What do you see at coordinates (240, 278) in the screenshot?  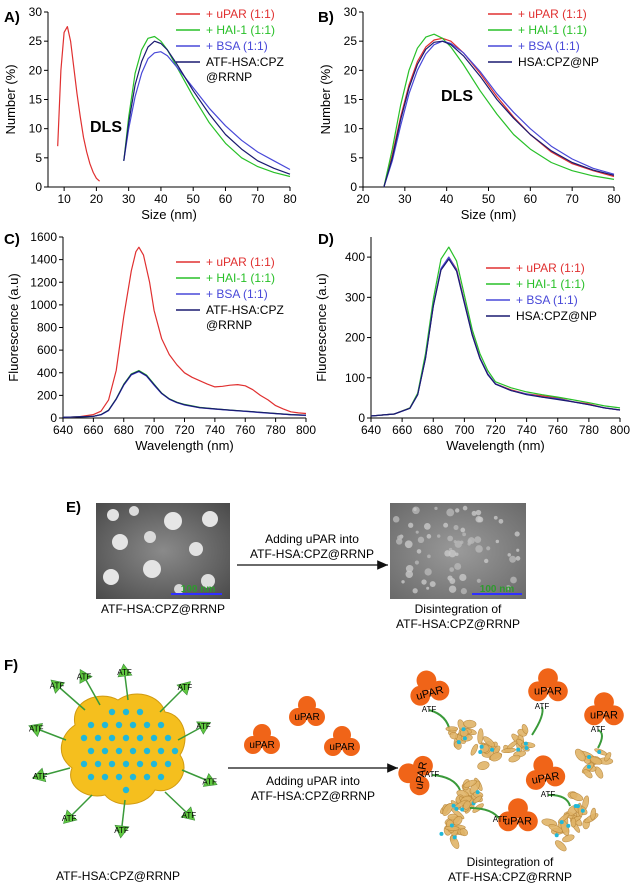 I see `legend-label-c-1: + HAI-1 (1:1)` at bounding box center [240, 278].